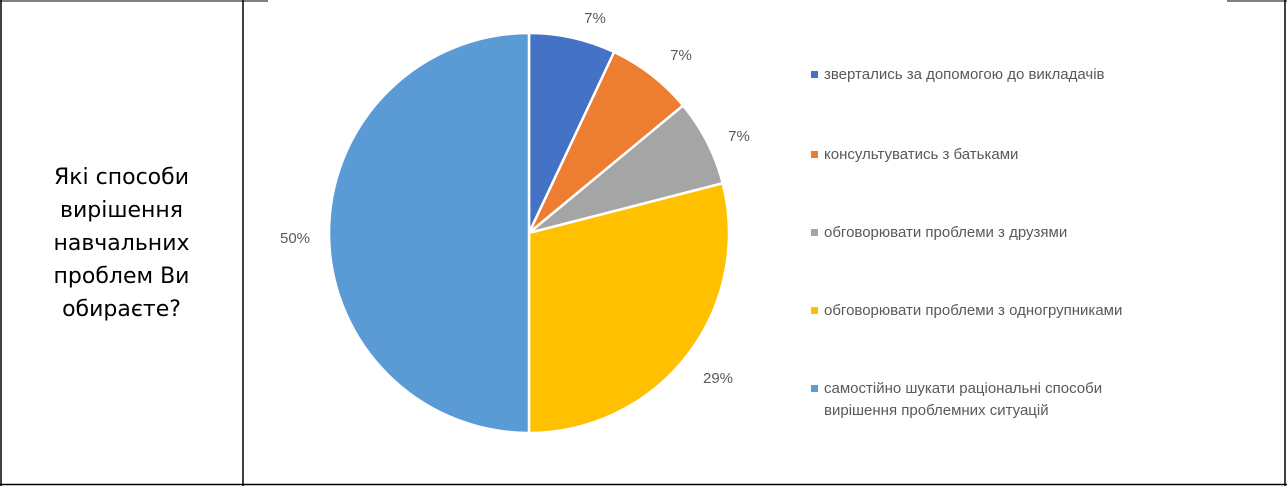  Describe the element at coordinates (973, 310) in the screenshot. I see `legend-label-4: обговорювати проблеми з одногрупниками` at that location.